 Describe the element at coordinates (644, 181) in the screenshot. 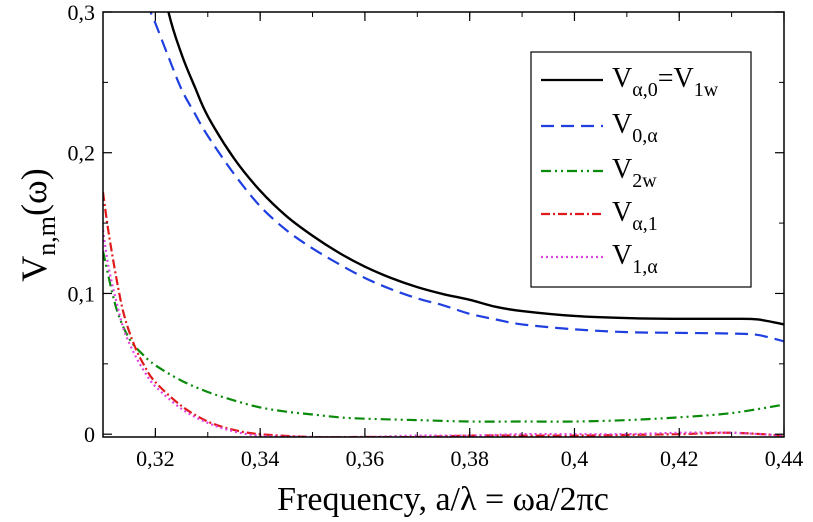

I see `legend-label-sub: 2w` at that location.